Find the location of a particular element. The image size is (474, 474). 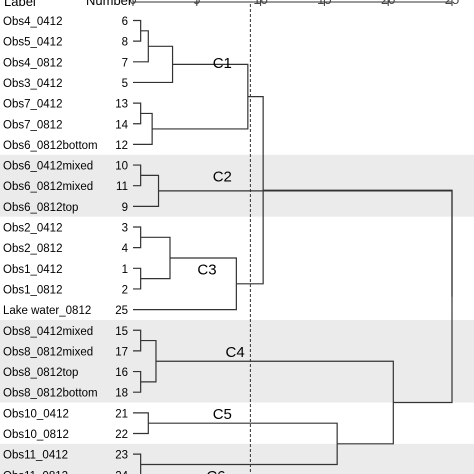

cluster-labels: C1 C2 C3 C4 C5 C6 is located at coordinates (220, 264).